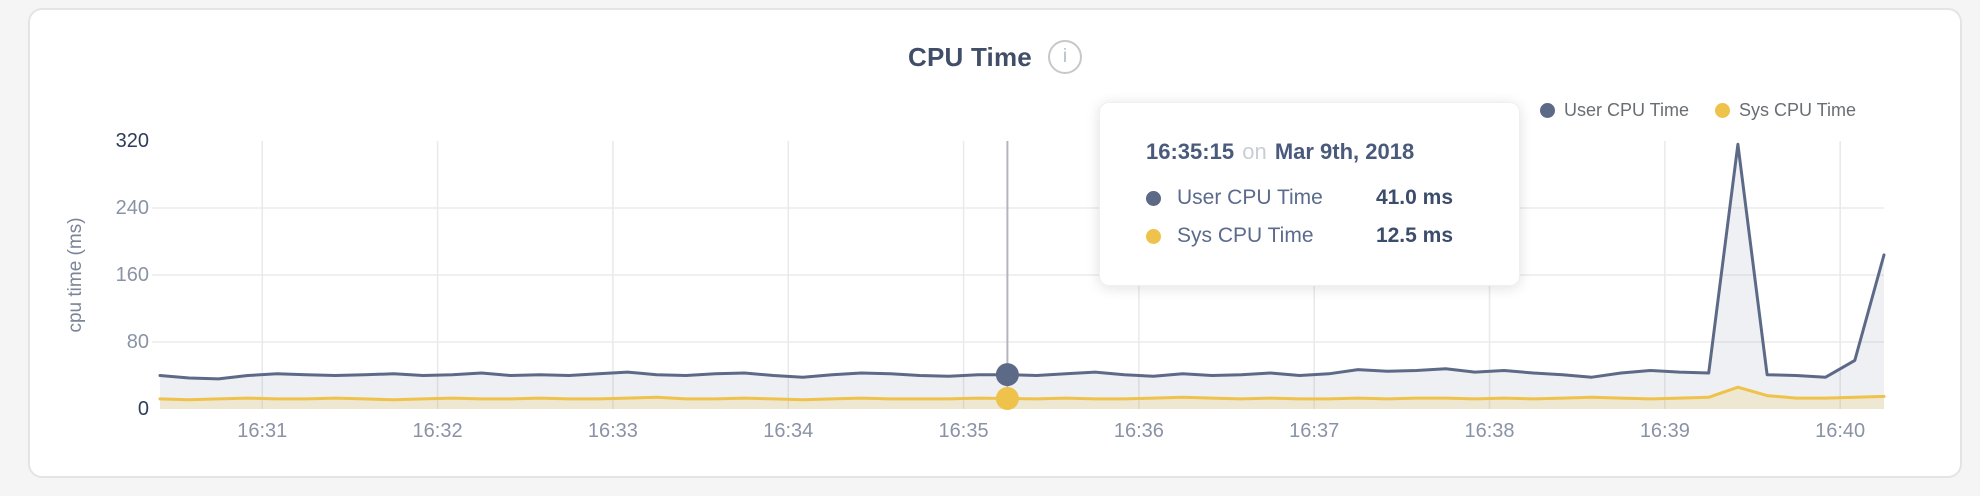 The image size is (1980, 496). What do you see at coordinates (788, 431) in the screenshot?
I see `x-tick-label-16:34: 16:34` at bounding box center [788, 431].